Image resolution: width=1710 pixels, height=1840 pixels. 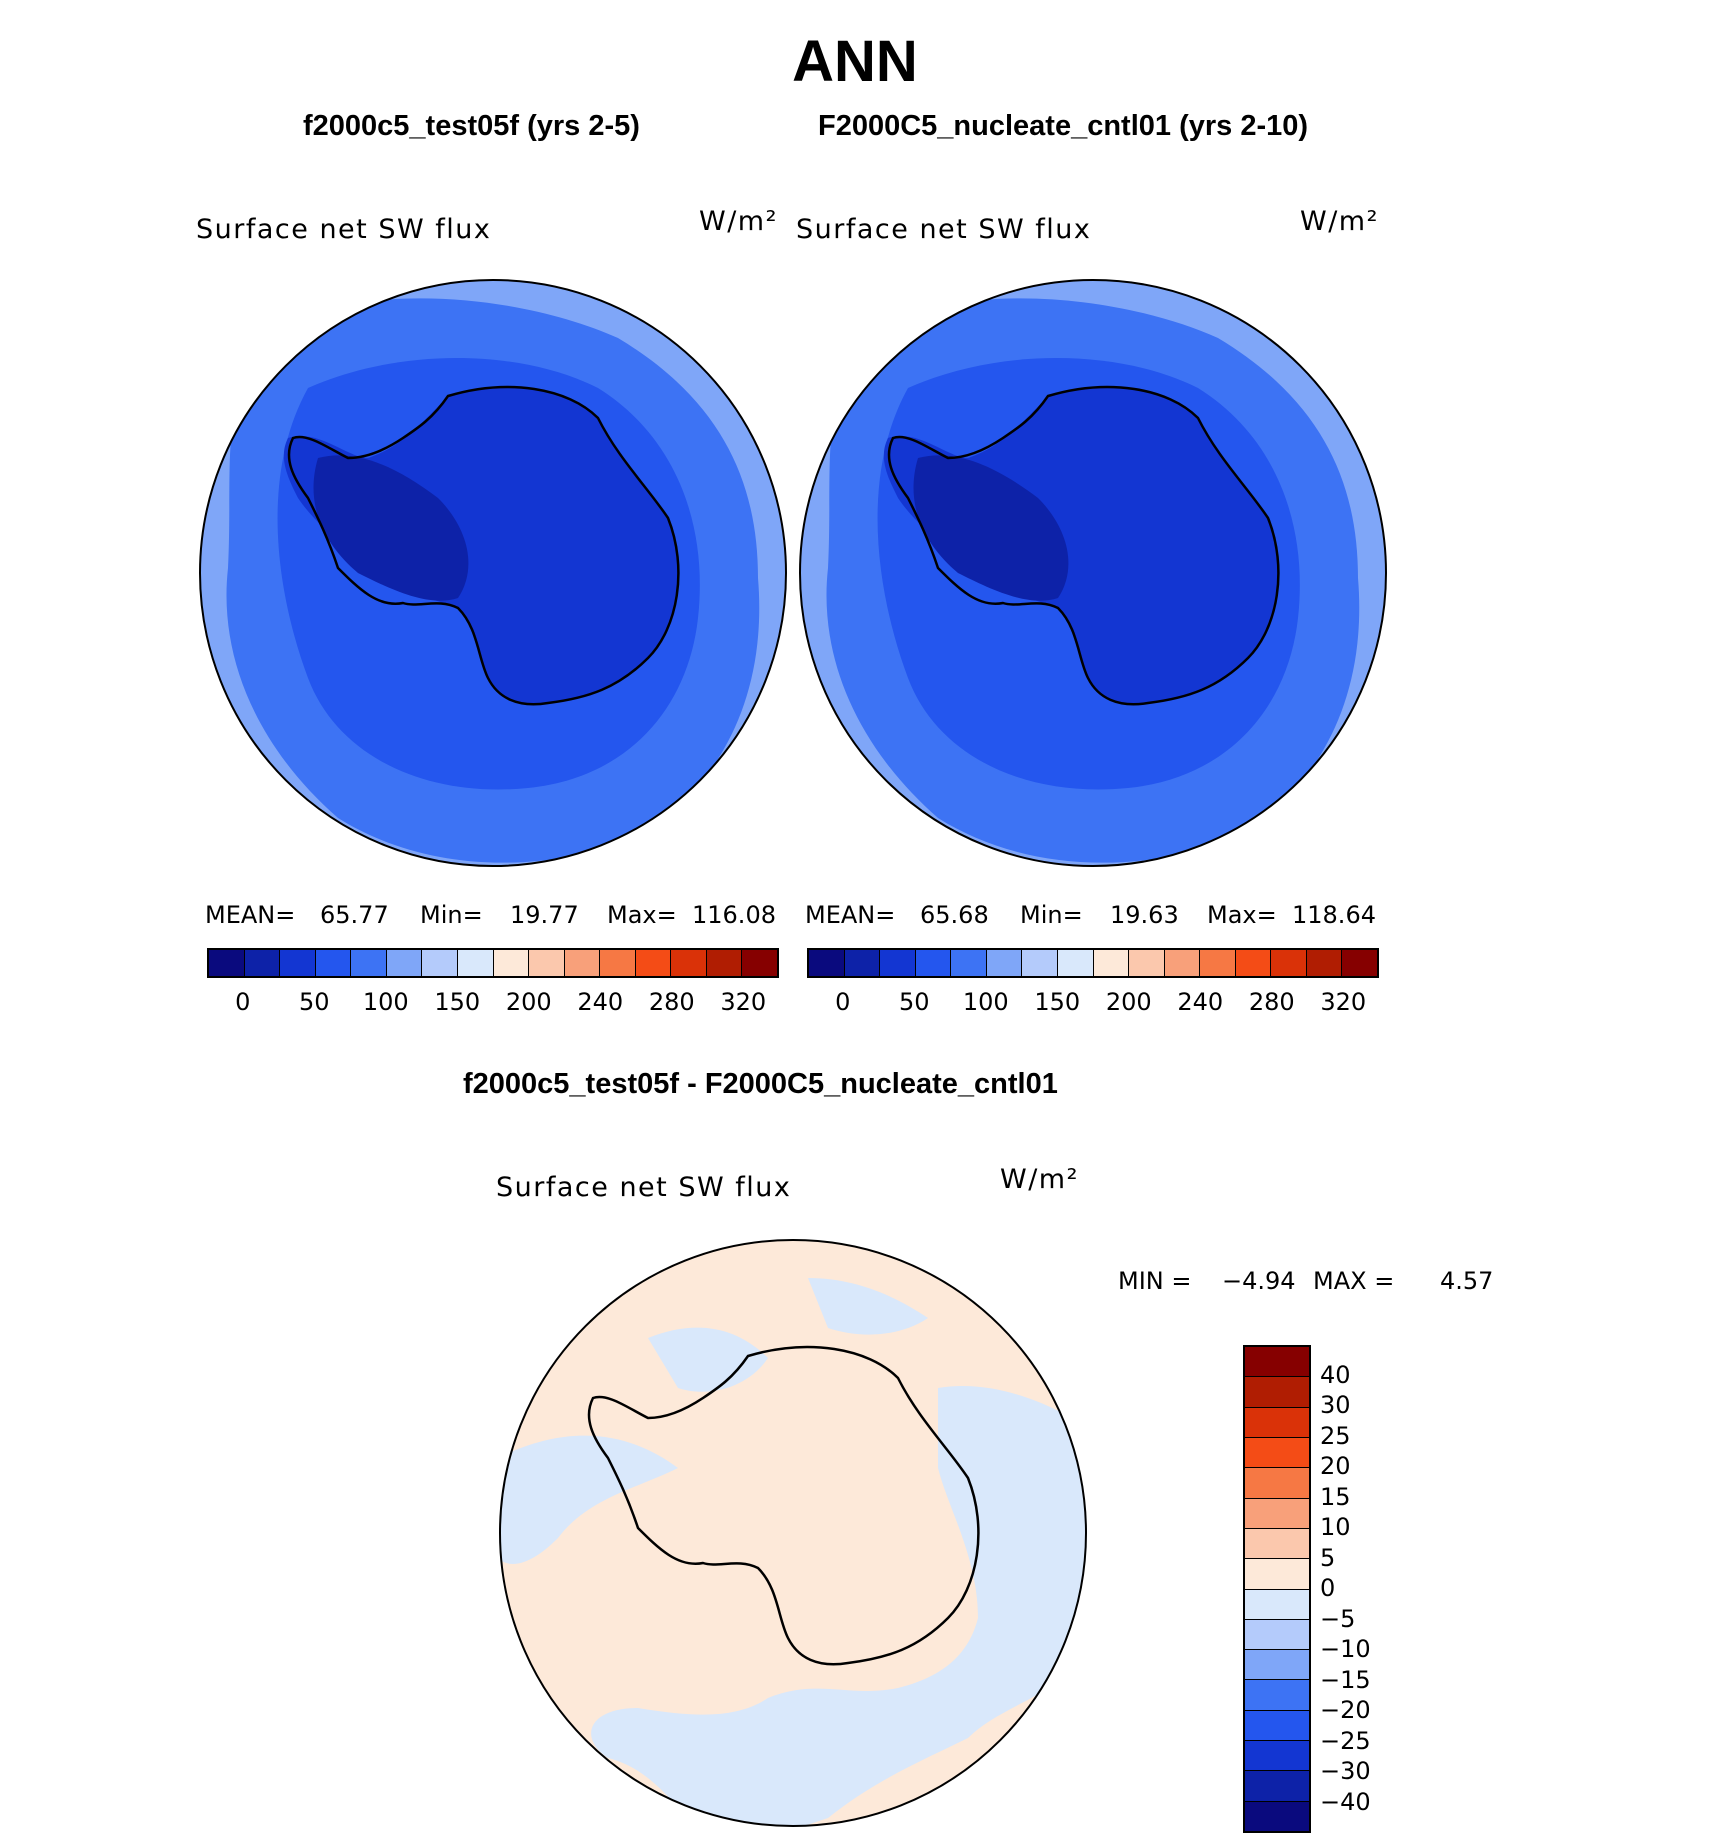 I want to click on panel-b-header: F2000C5_nucleate_cntl01 (yrs 2-10), so click(x=1063, y=126).